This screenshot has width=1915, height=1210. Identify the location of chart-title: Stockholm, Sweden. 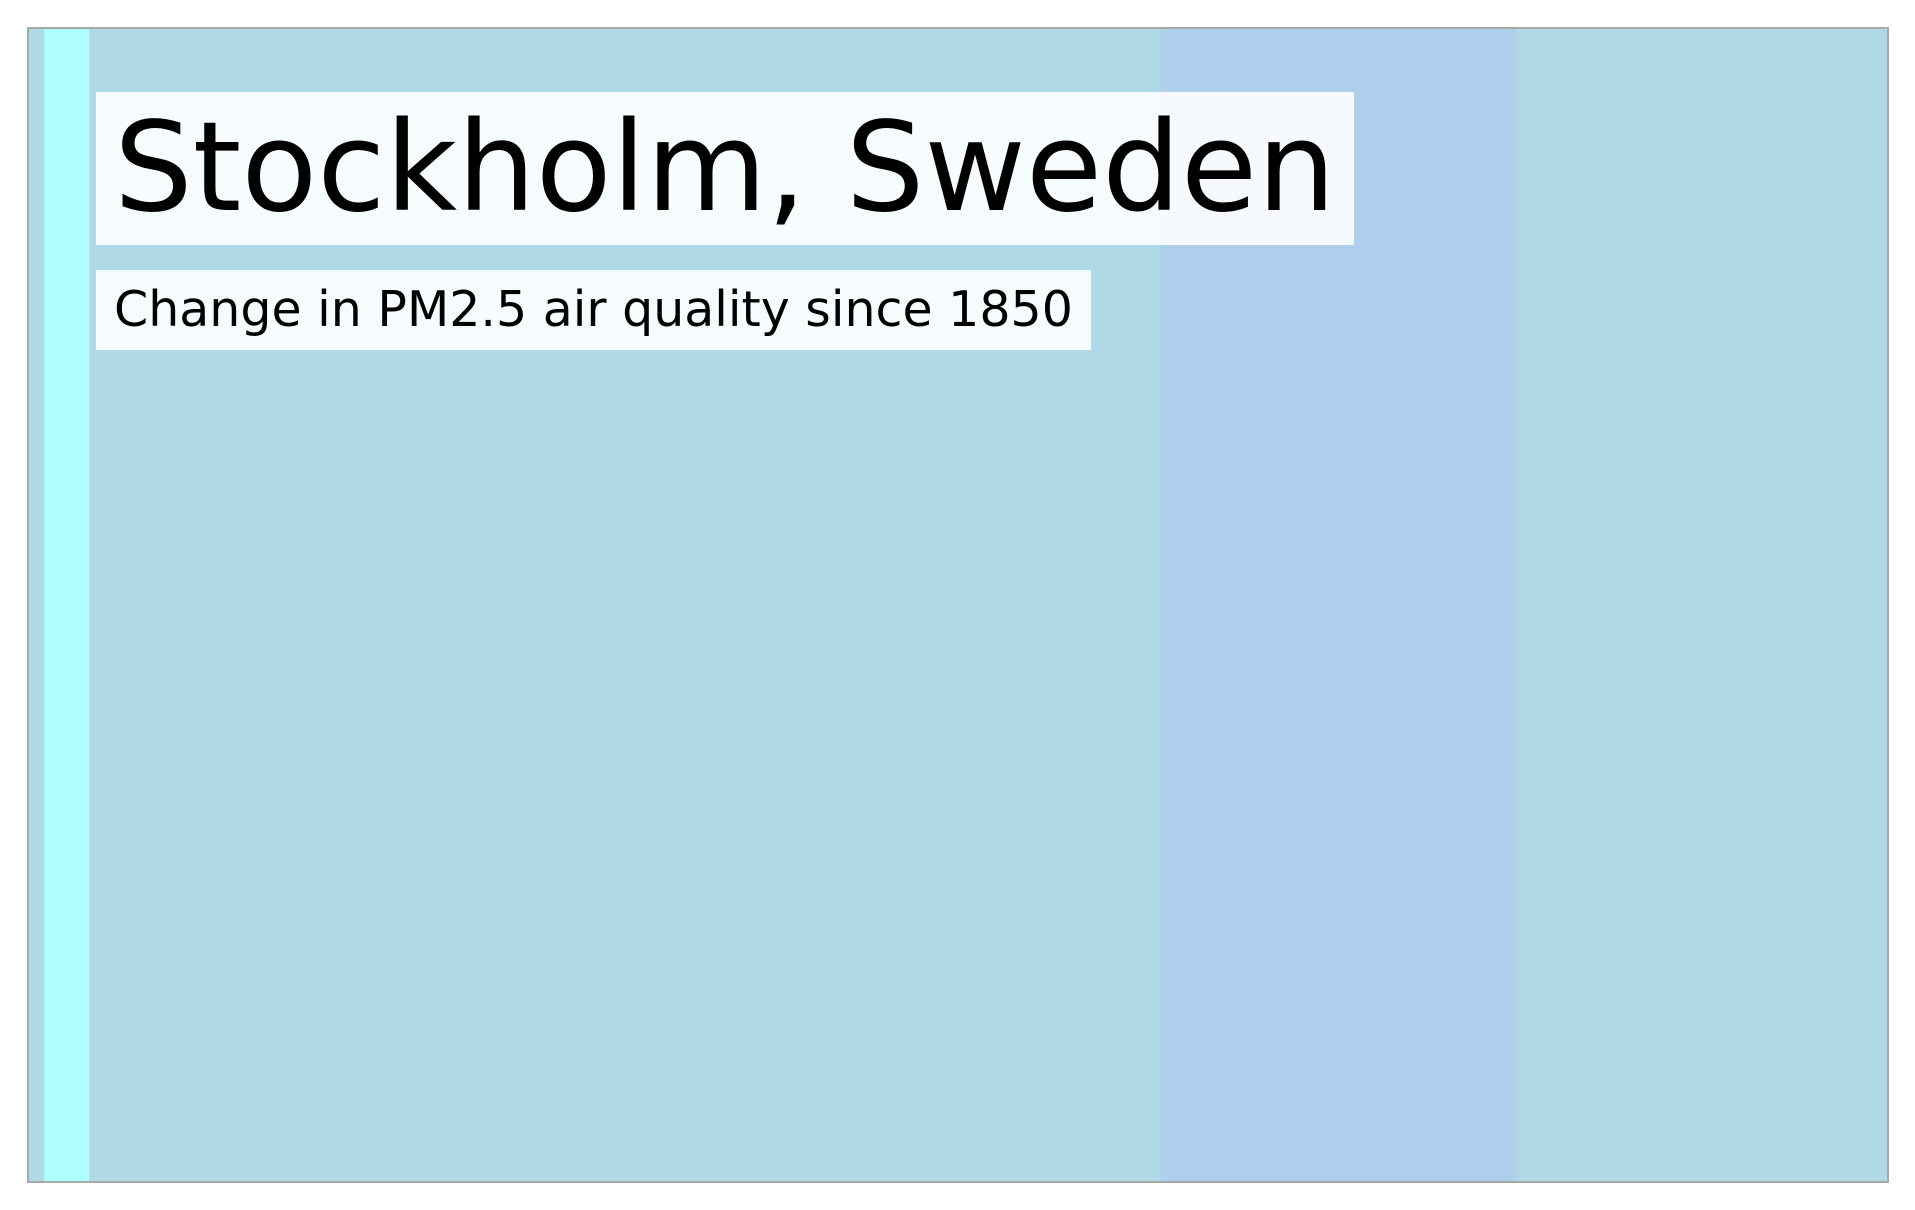
(725, 168).